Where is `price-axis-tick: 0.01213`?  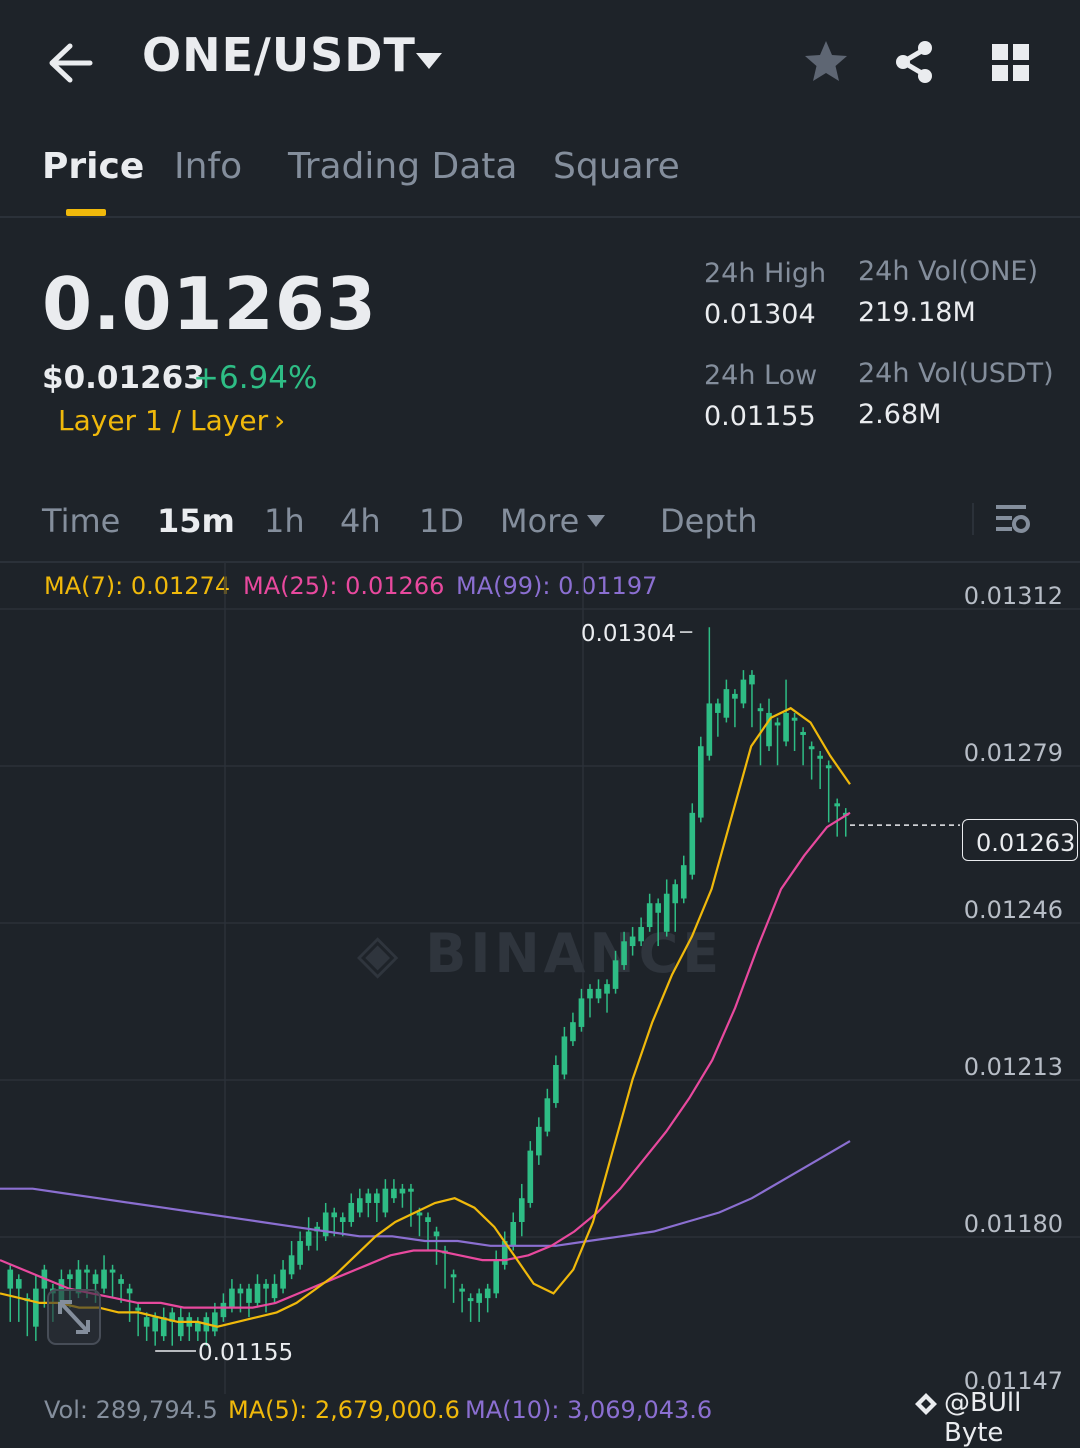 price-axis-tick: 0.01213 is located at coordinates (1013, 1067).